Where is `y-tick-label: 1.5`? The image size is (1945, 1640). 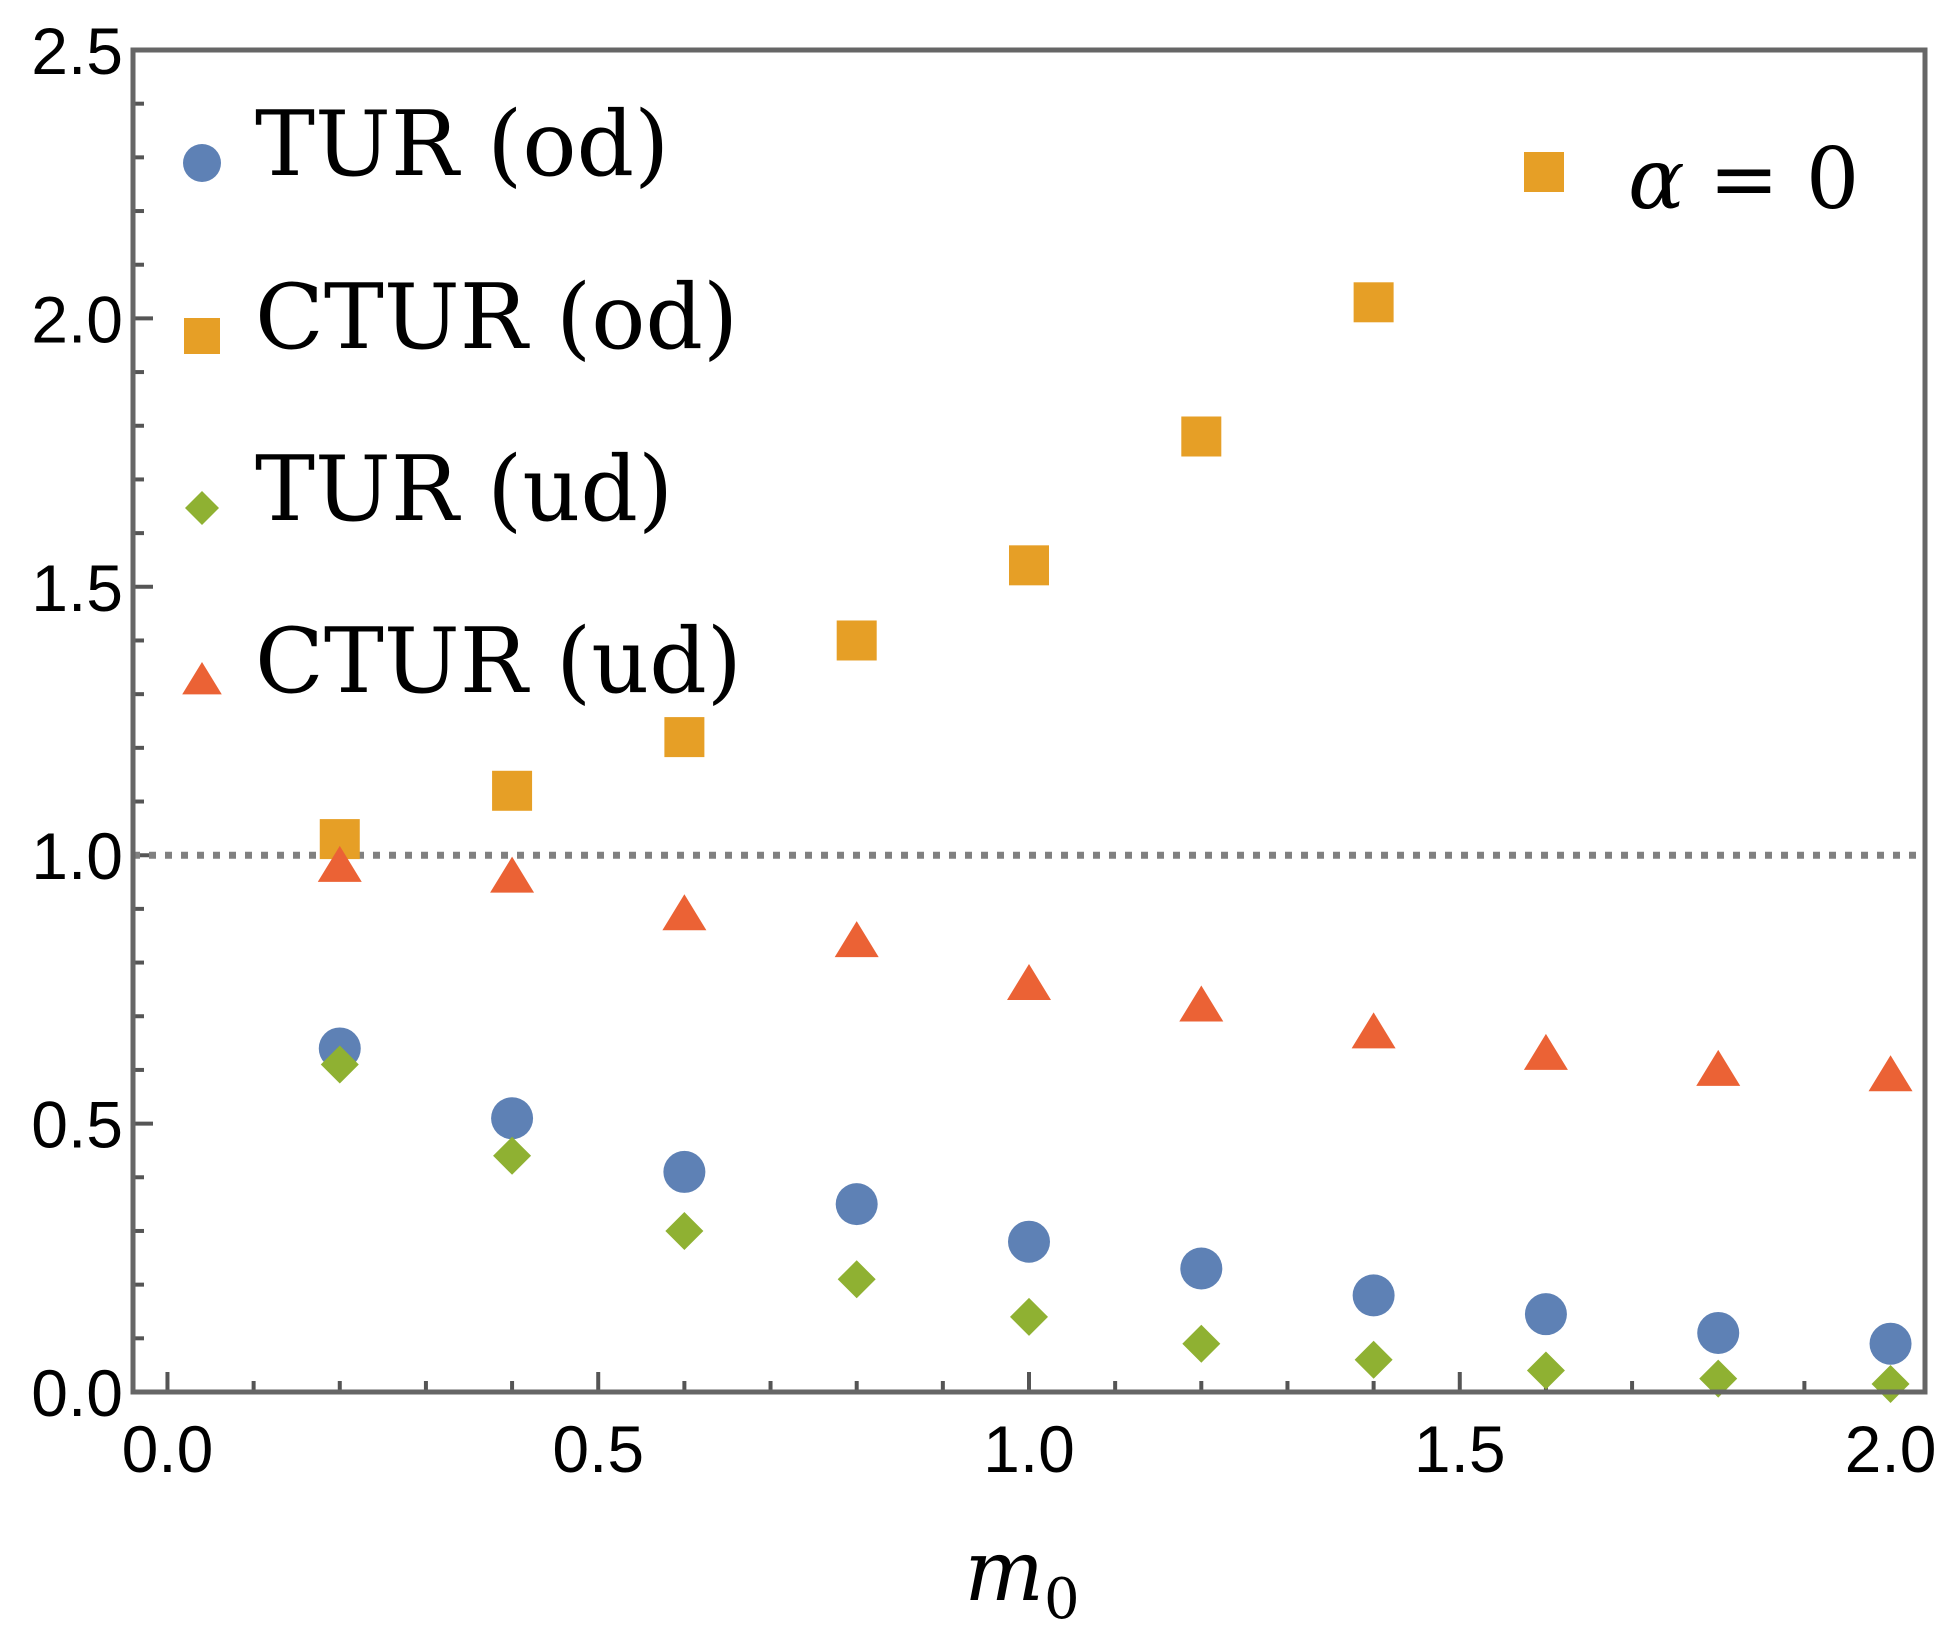 y-tick-label: 1.5 is located at coordinates (77, 588).